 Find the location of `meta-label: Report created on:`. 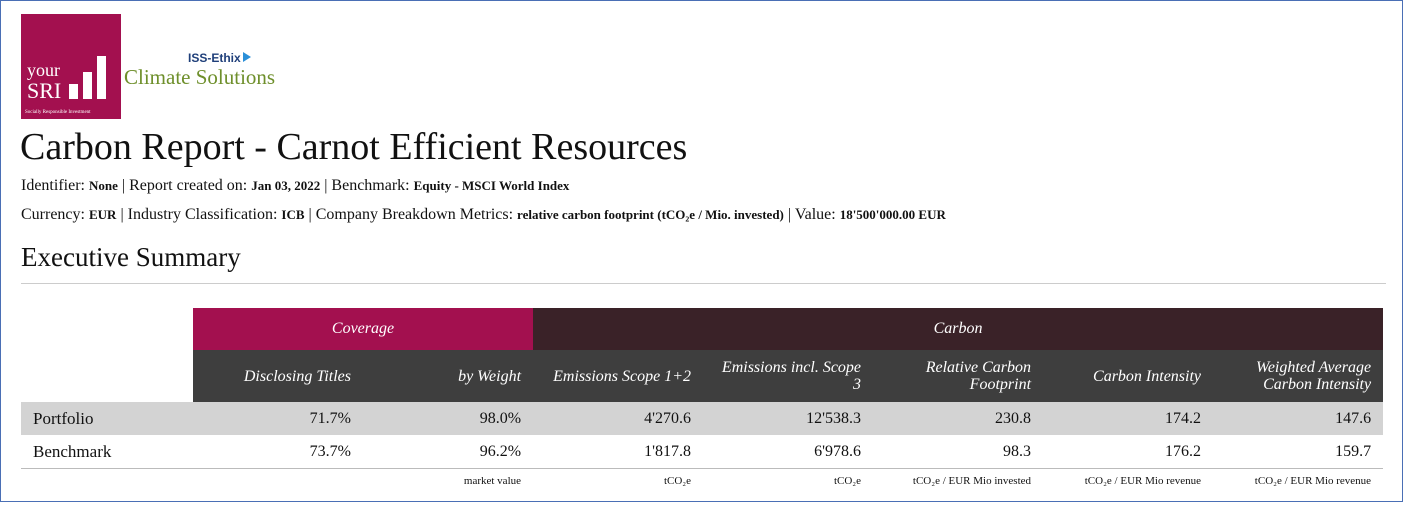

meta-label: Report created on: is located at coordinates (188, 185).